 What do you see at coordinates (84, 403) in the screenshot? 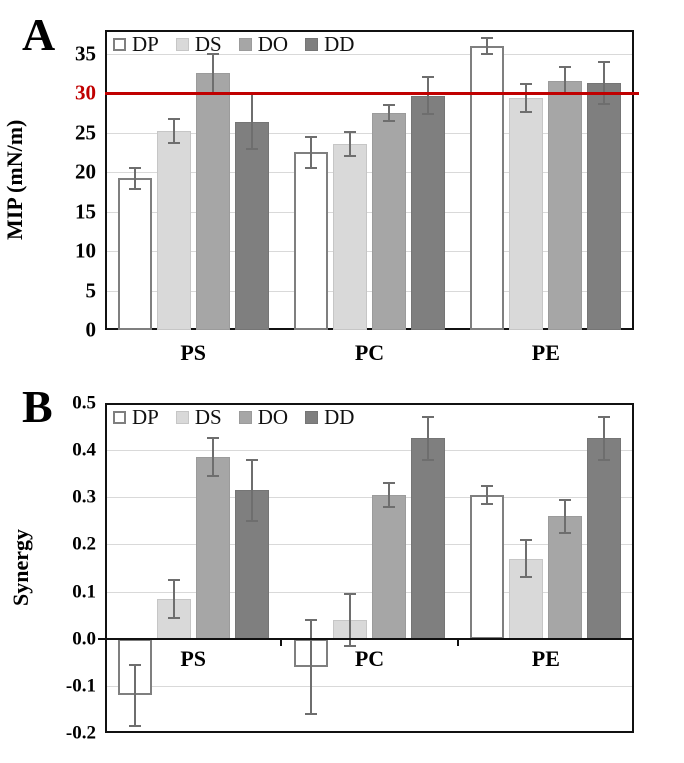
I see `y-tick-label-b-0.5: 0.5` at bounding box center [84, 403].